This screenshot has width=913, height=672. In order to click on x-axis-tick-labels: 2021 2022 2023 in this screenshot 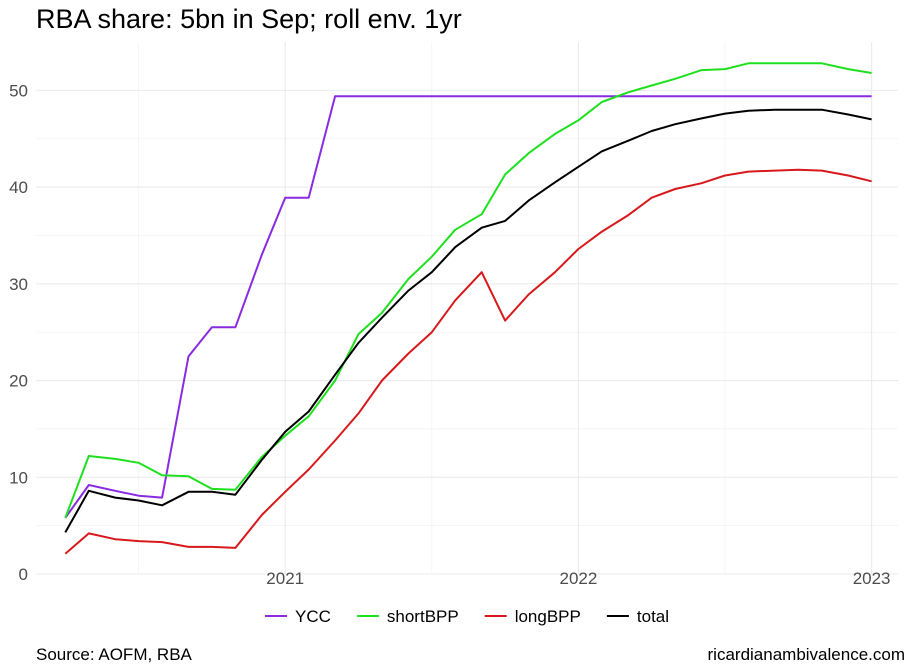, I will do `click(578, 578)`.